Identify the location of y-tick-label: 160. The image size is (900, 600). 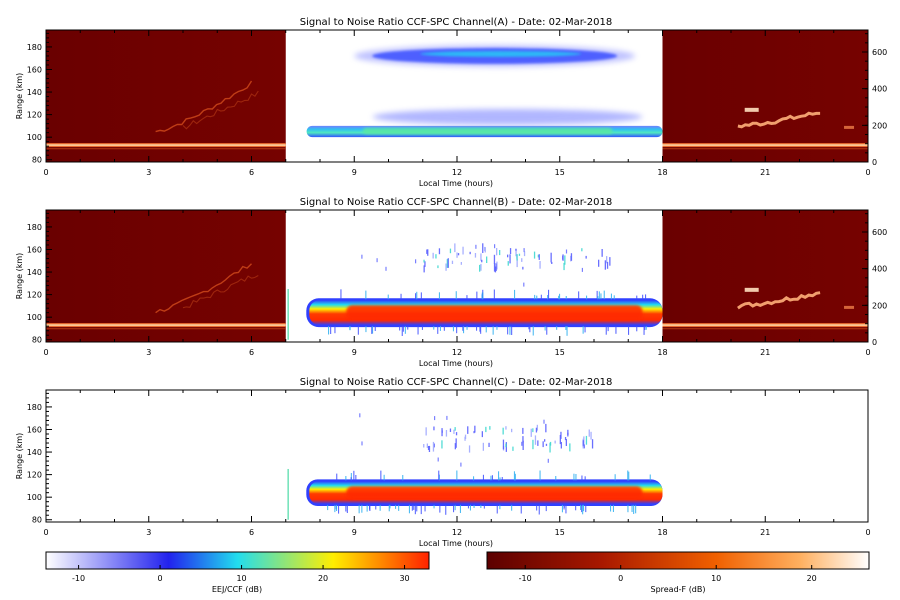
(34, 249).